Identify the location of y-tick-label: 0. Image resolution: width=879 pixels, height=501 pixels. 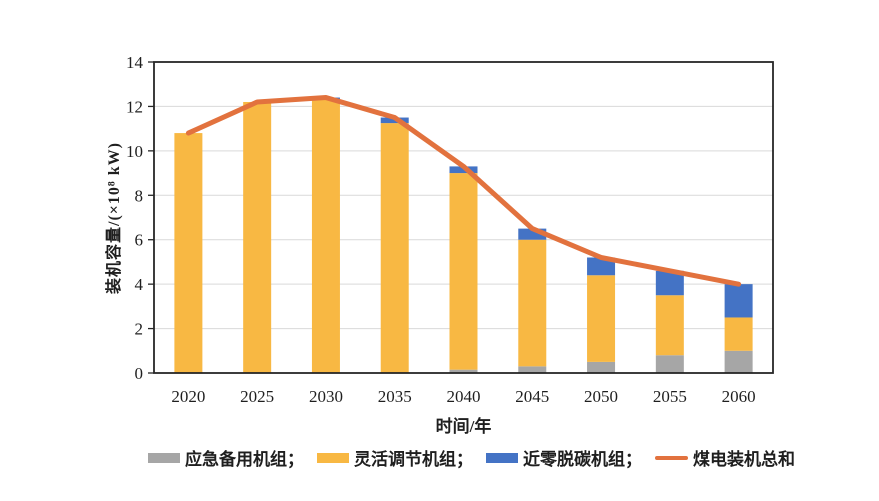
(139, 373).